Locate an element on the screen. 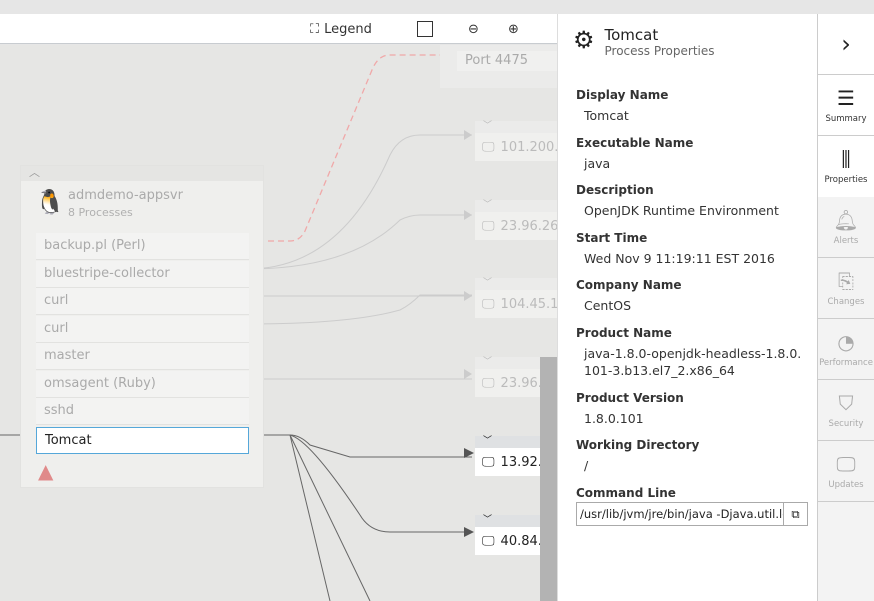 The image size is (874, 601). collapse-toggle: ︿ is located at coordinates (142, 173).